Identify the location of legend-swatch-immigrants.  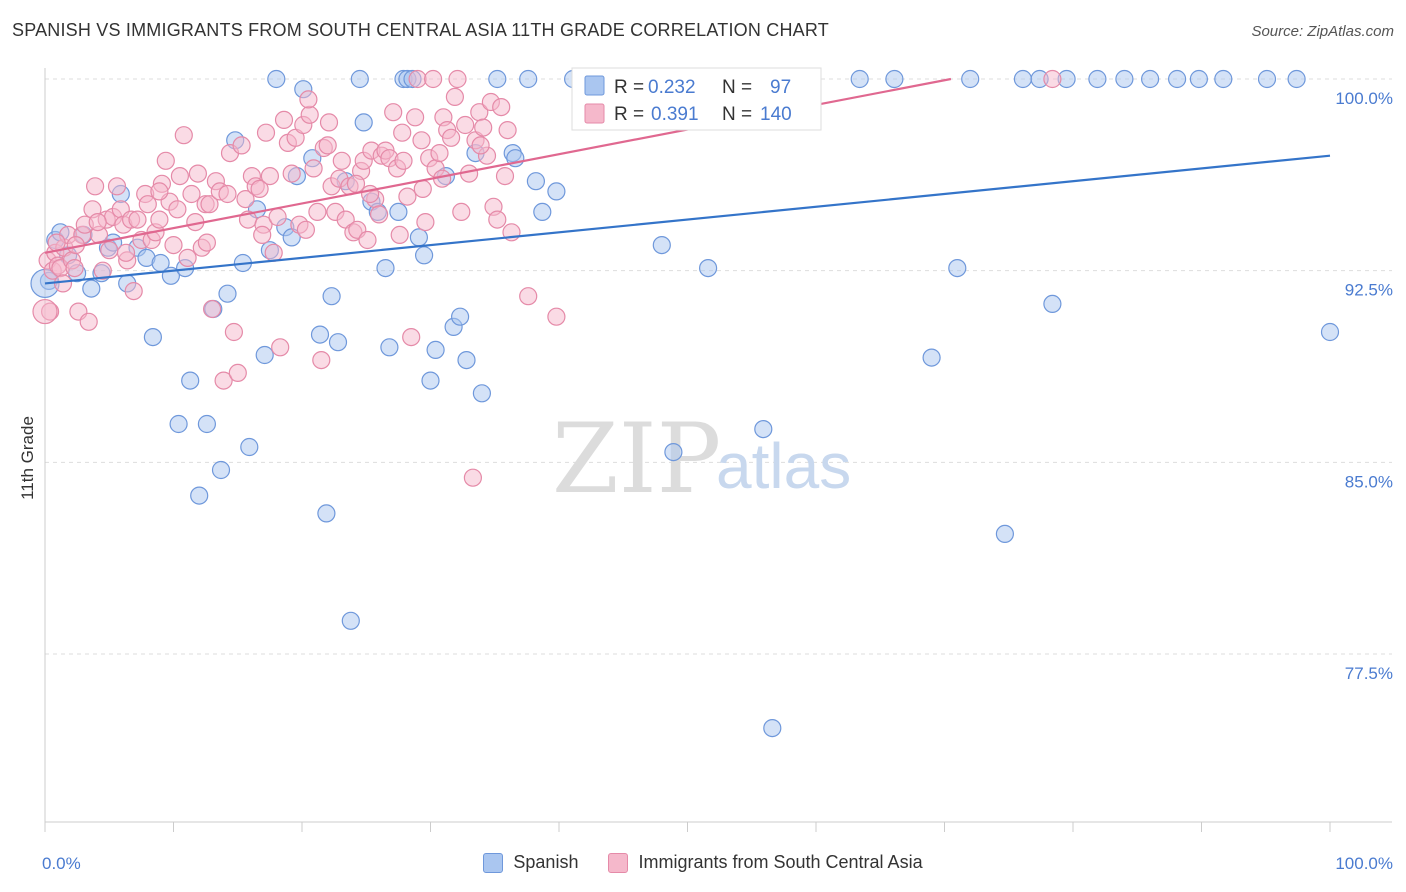
(594, 113).